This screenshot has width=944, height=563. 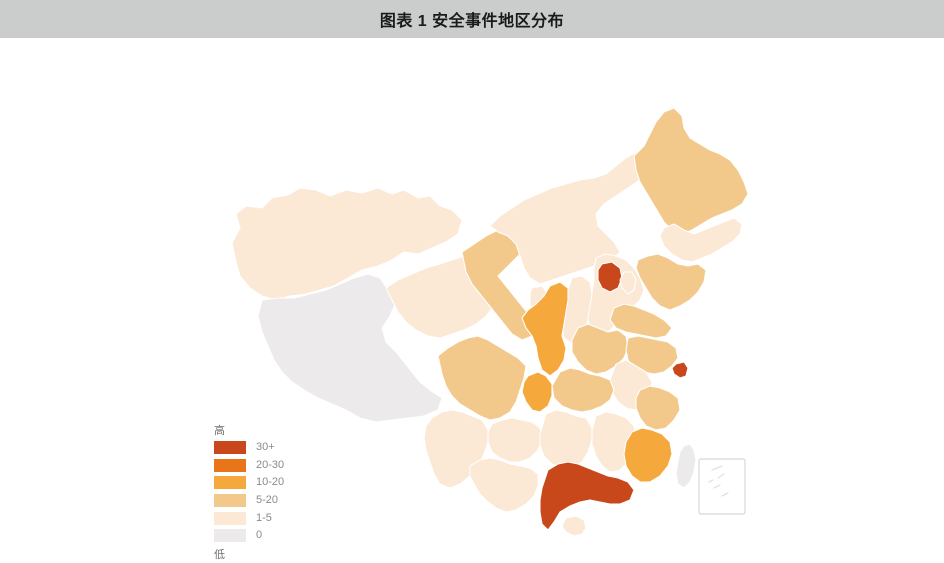 What do you see at coordinates (718, 481) in the screenshot?
I see `south-china-sea-inset-line` at bounding box center [718, 481].